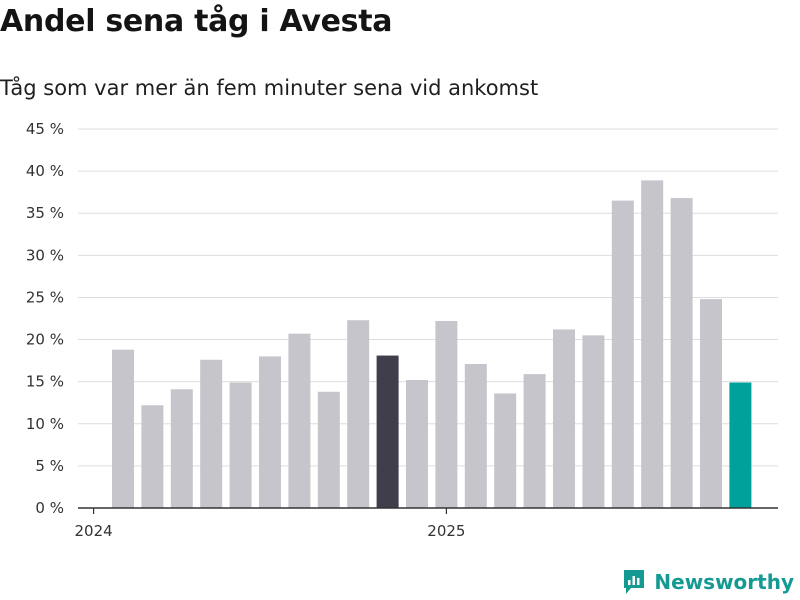 This screenshot has height=600, width=800. I want to click on y-tick-label: 30 %, so click(45, 255).